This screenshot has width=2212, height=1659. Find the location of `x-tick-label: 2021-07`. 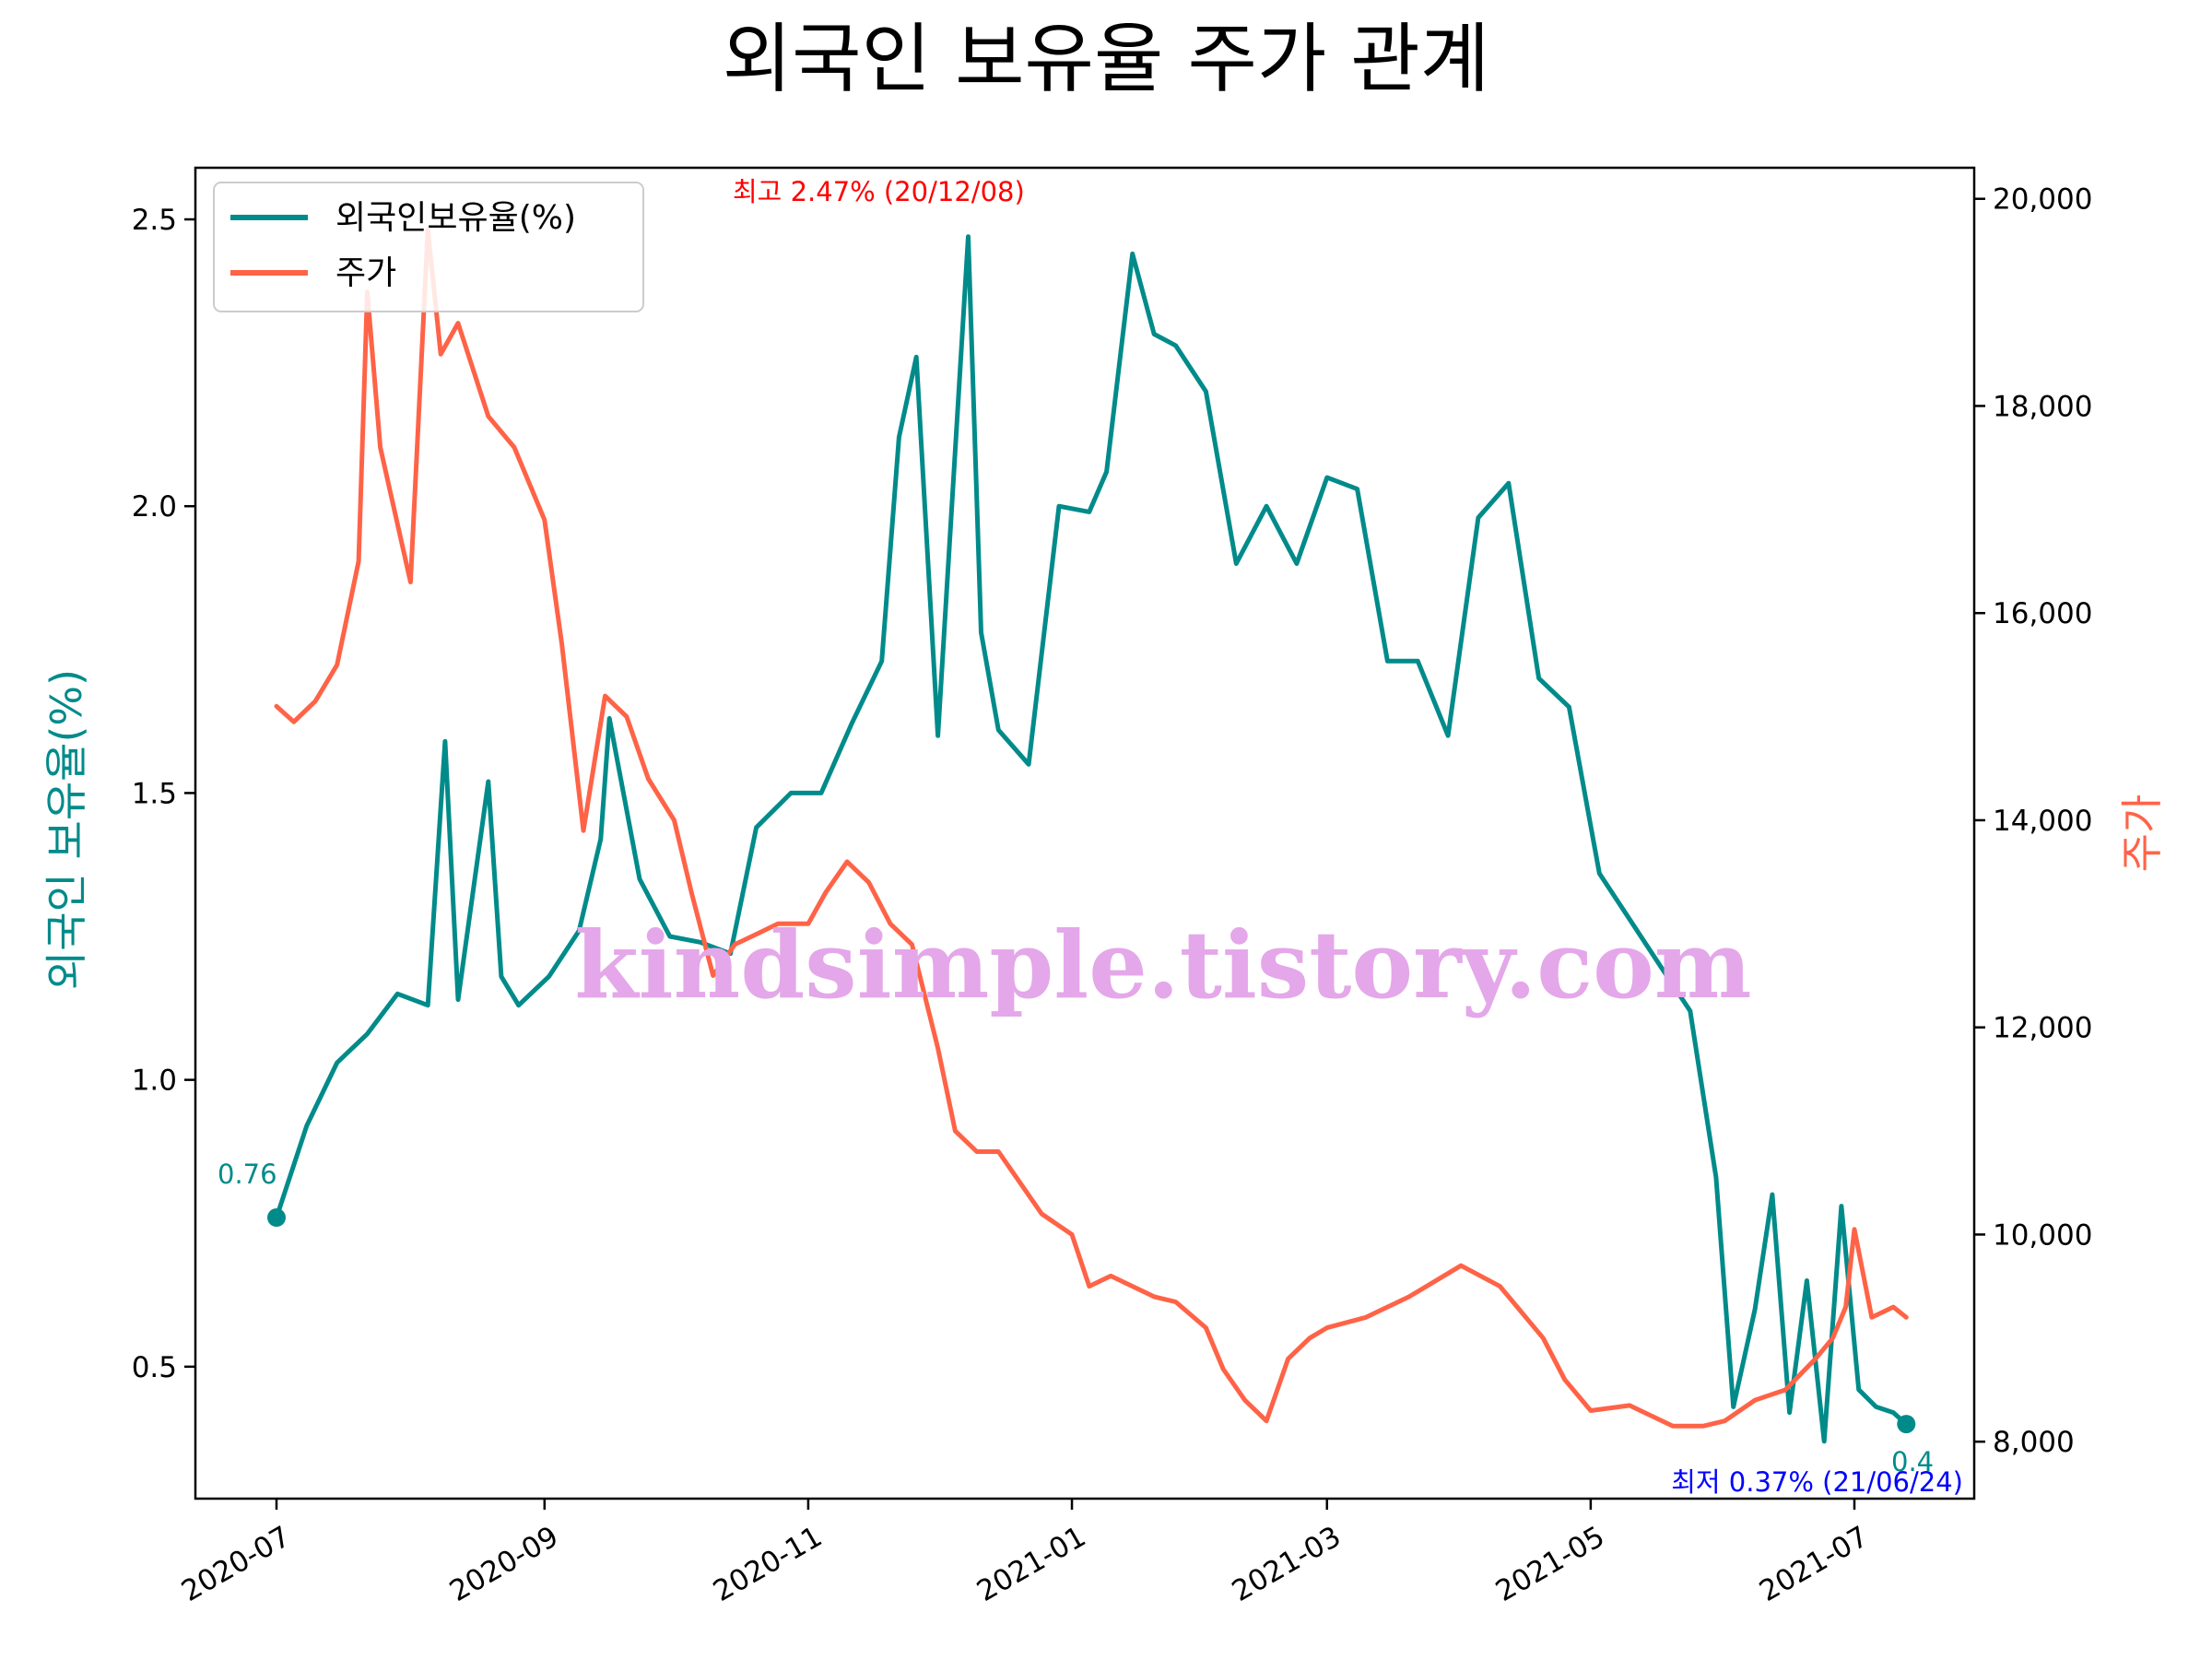

x-tick-label: 2021-07 is located at coordinates (1814, 1564).